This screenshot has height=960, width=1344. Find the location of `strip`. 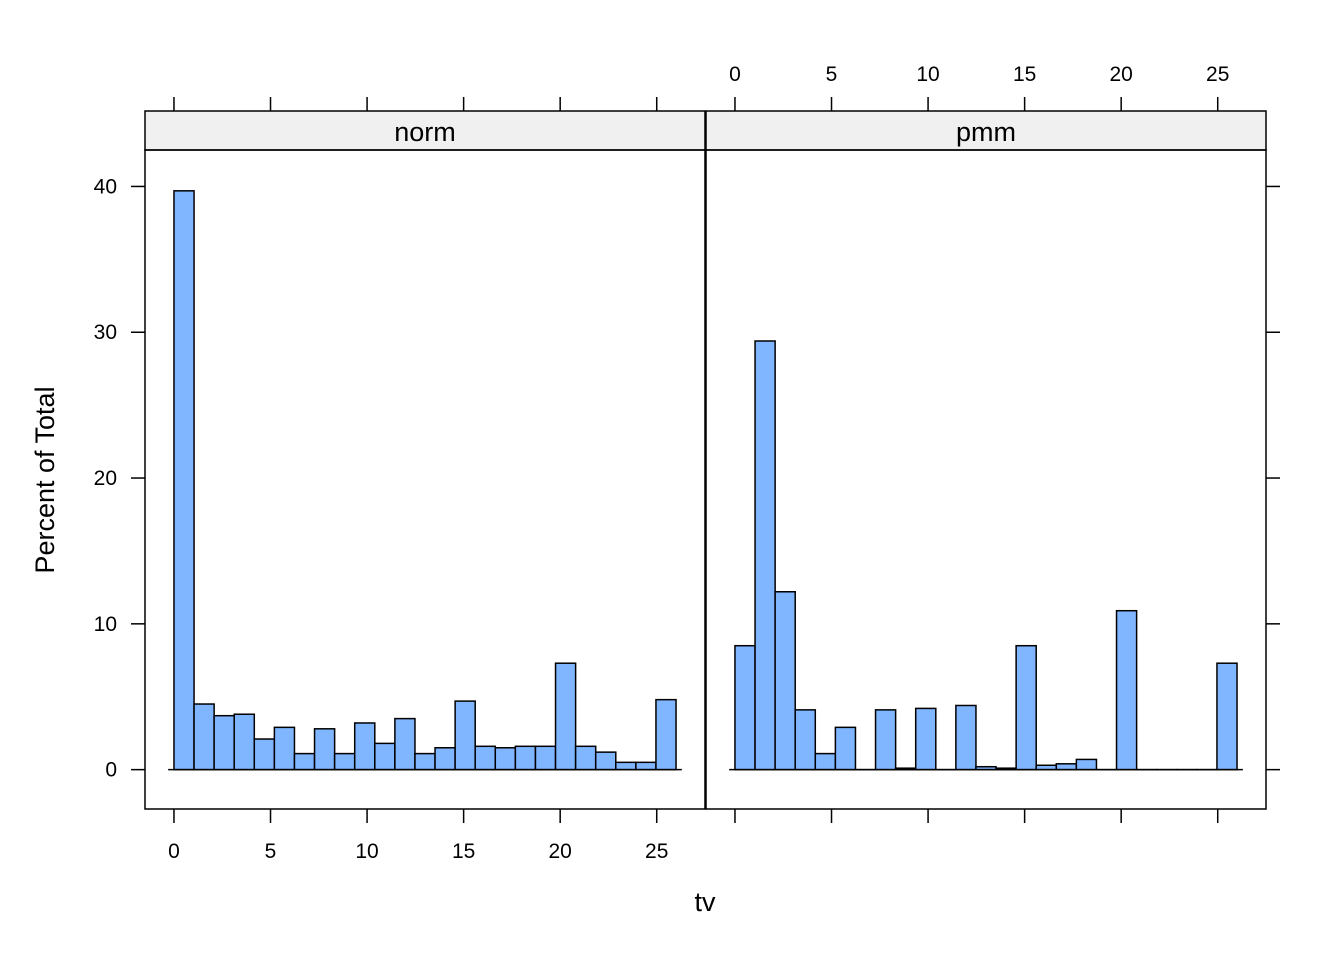

strip is located at coordinates (425, 130).